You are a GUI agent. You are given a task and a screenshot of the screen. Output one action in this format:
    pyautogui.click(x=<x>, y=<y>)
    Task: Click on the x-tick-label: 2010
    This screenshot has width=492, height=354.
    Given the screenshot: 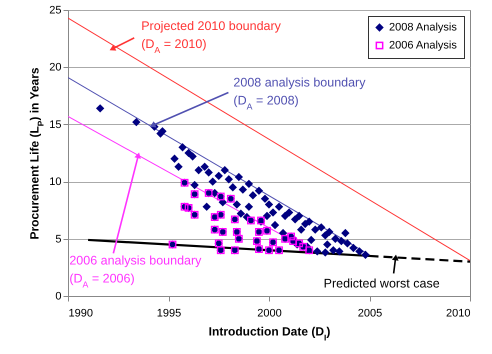 What is the action you would take?
    pyautogui.click(x=458, y=314)
    